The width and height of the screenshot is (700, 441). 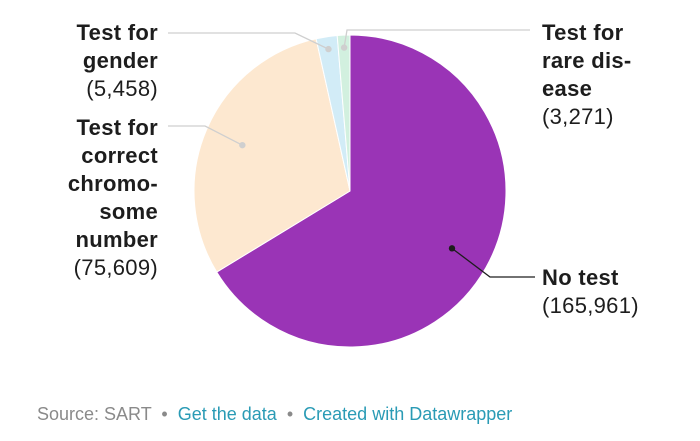 What do you see at coordinates (248, 41) in the screenshot?
I see `leader-line-test-for-gender` at bounding box center [248, 41].